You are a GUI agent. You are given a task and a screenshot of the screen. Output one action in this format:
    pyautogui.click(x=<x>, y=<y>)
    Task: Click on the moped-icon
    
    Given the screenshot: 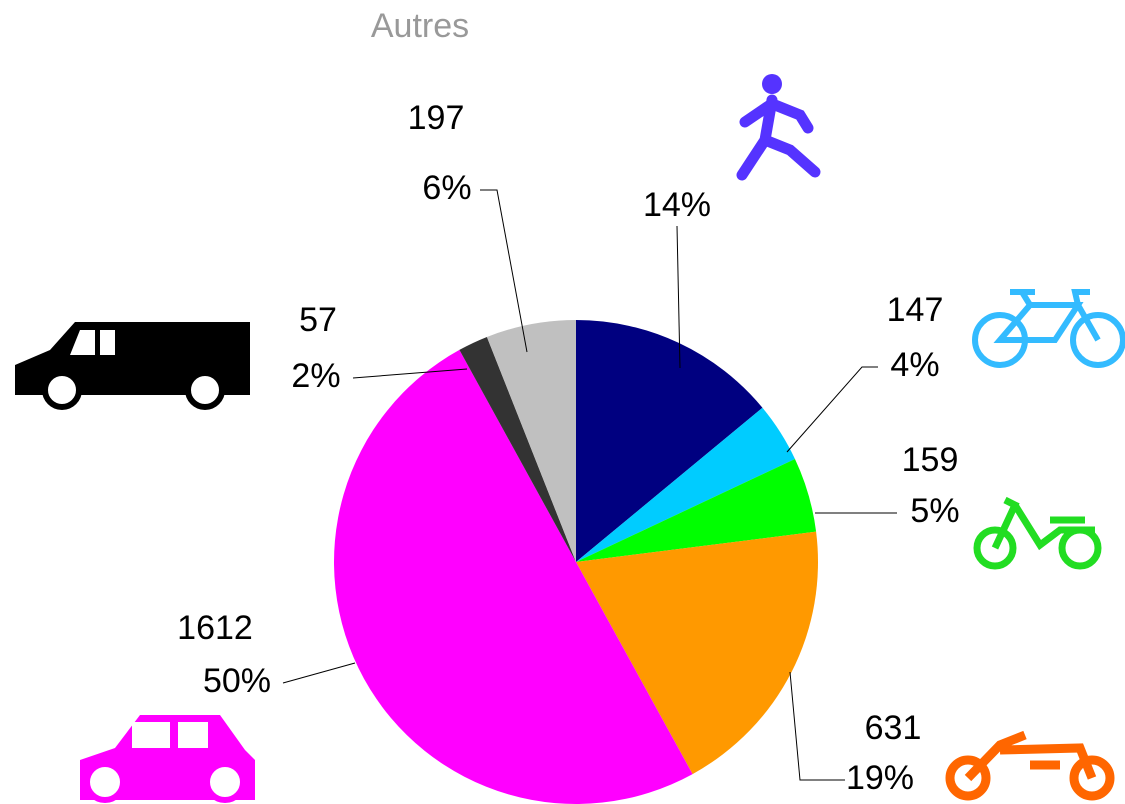 What is the action you would take?
    pyautogui.click(x=1037, y=533)
    